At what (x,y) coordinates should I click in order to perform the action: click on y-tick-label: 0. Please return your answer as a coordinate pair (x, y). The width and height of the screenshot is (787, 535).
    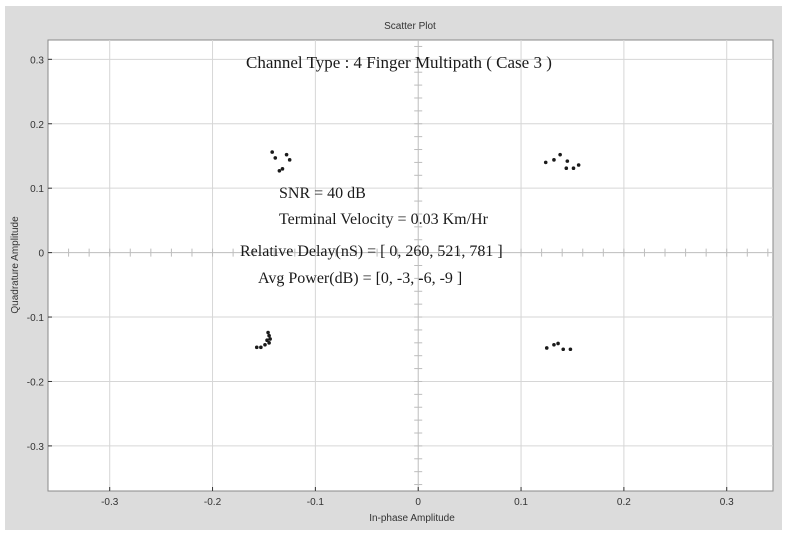
    Looking at the image, I should click on (41, 254).